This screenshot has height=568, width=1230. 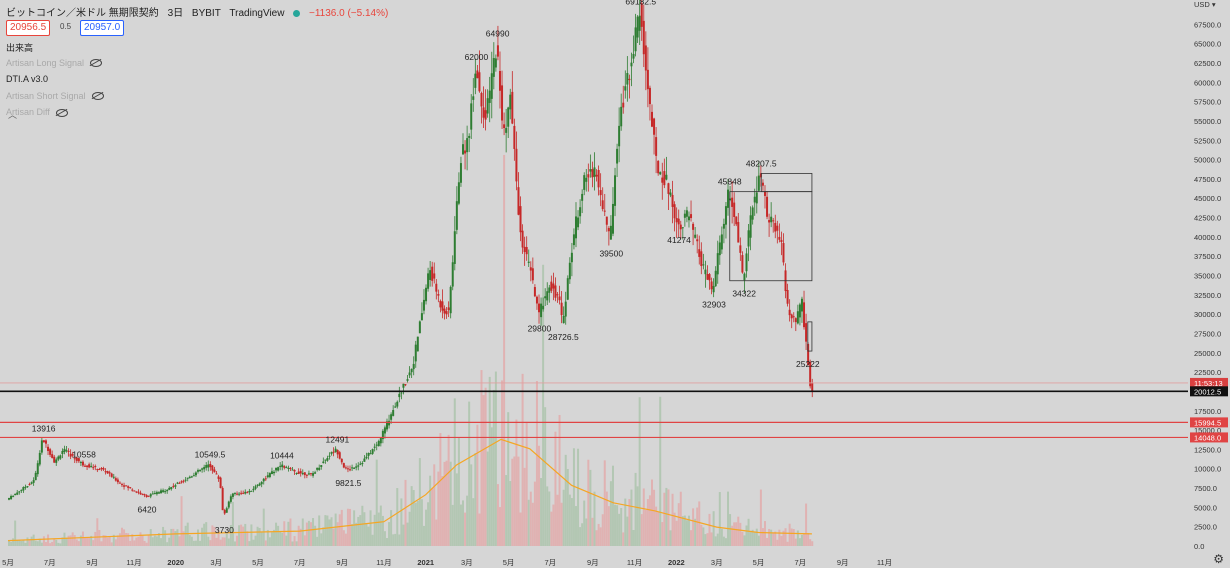 What do you see at coordinates (1209, 382) in the screenshot?
I see `countdown-tag` at bounding box center [1209, 382].